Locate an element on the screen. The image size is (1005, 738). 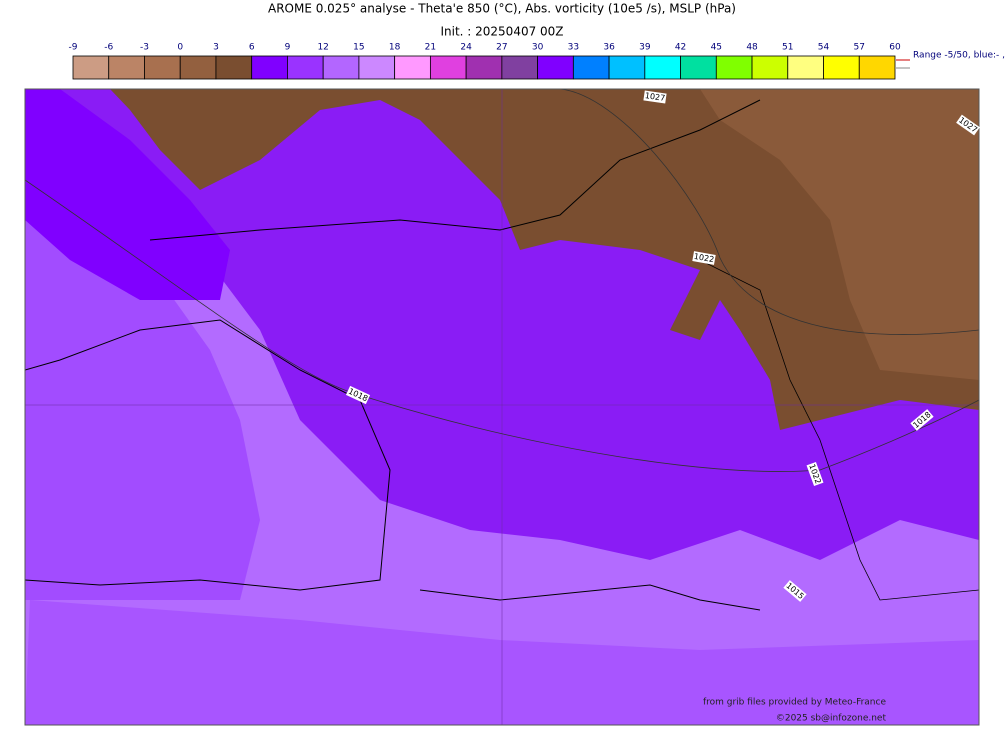
isobar-label: 1022 is located at coordinates (704, 258).